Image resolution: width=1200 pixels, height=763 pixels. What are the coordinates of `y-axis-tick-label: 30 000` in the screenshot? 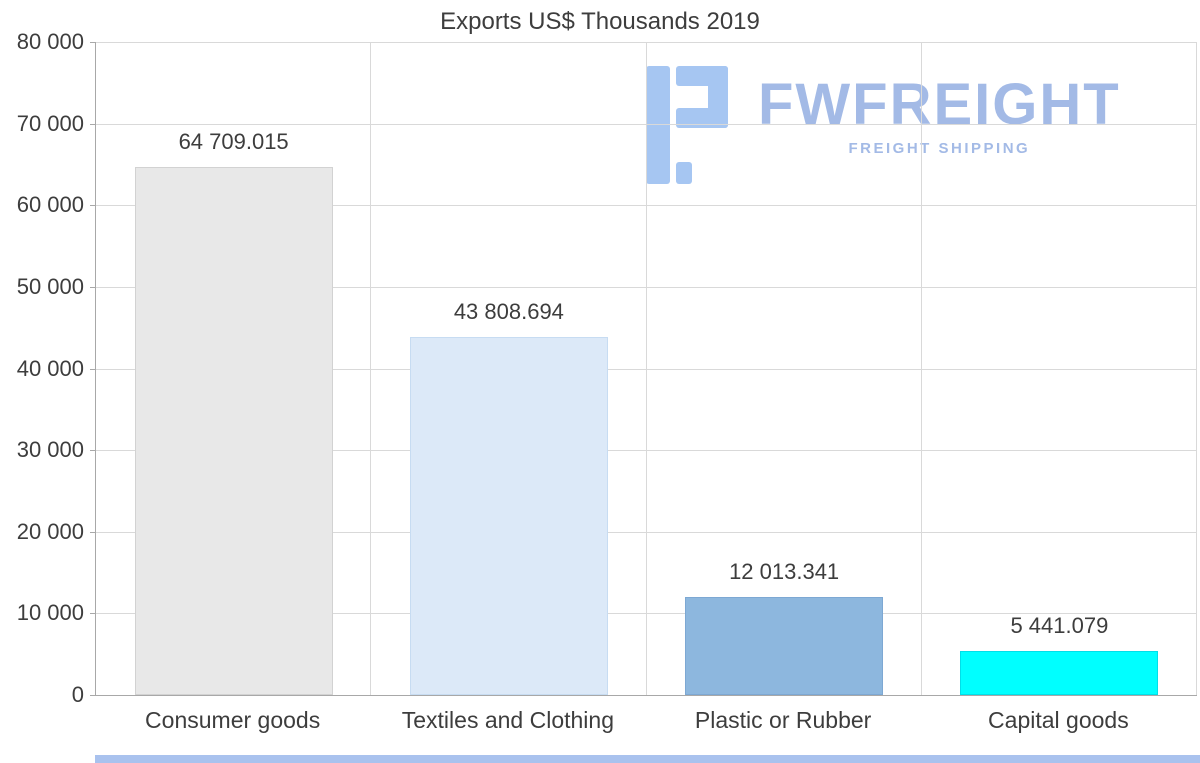 It's located at (50, 450).